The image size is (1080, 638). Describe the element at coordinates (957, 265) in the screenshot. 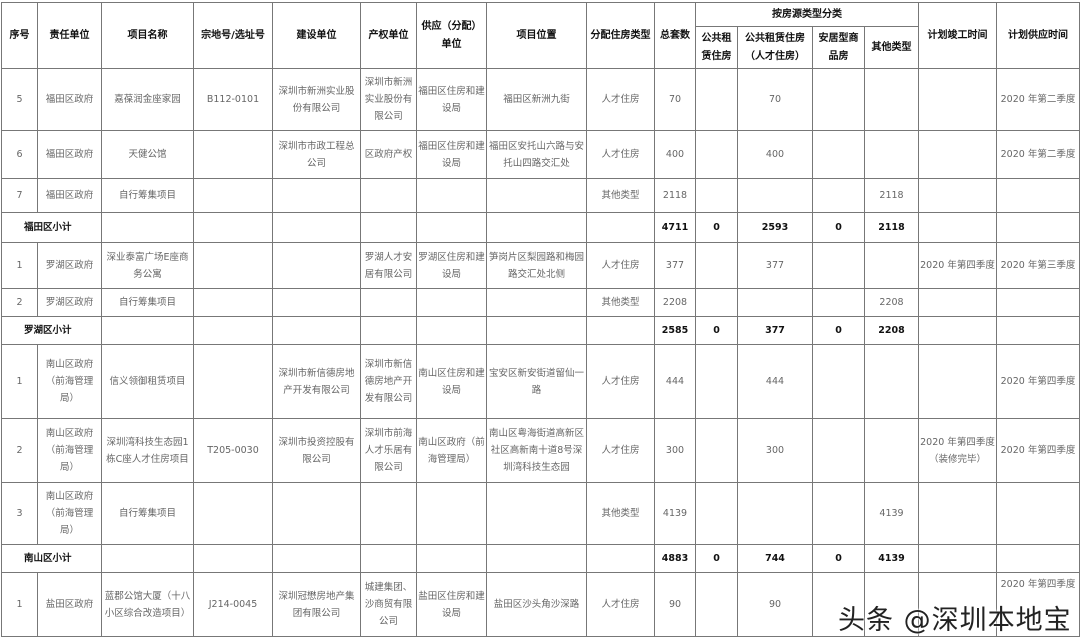

I see `cell-complete: 2020 年第四季度` at that location.